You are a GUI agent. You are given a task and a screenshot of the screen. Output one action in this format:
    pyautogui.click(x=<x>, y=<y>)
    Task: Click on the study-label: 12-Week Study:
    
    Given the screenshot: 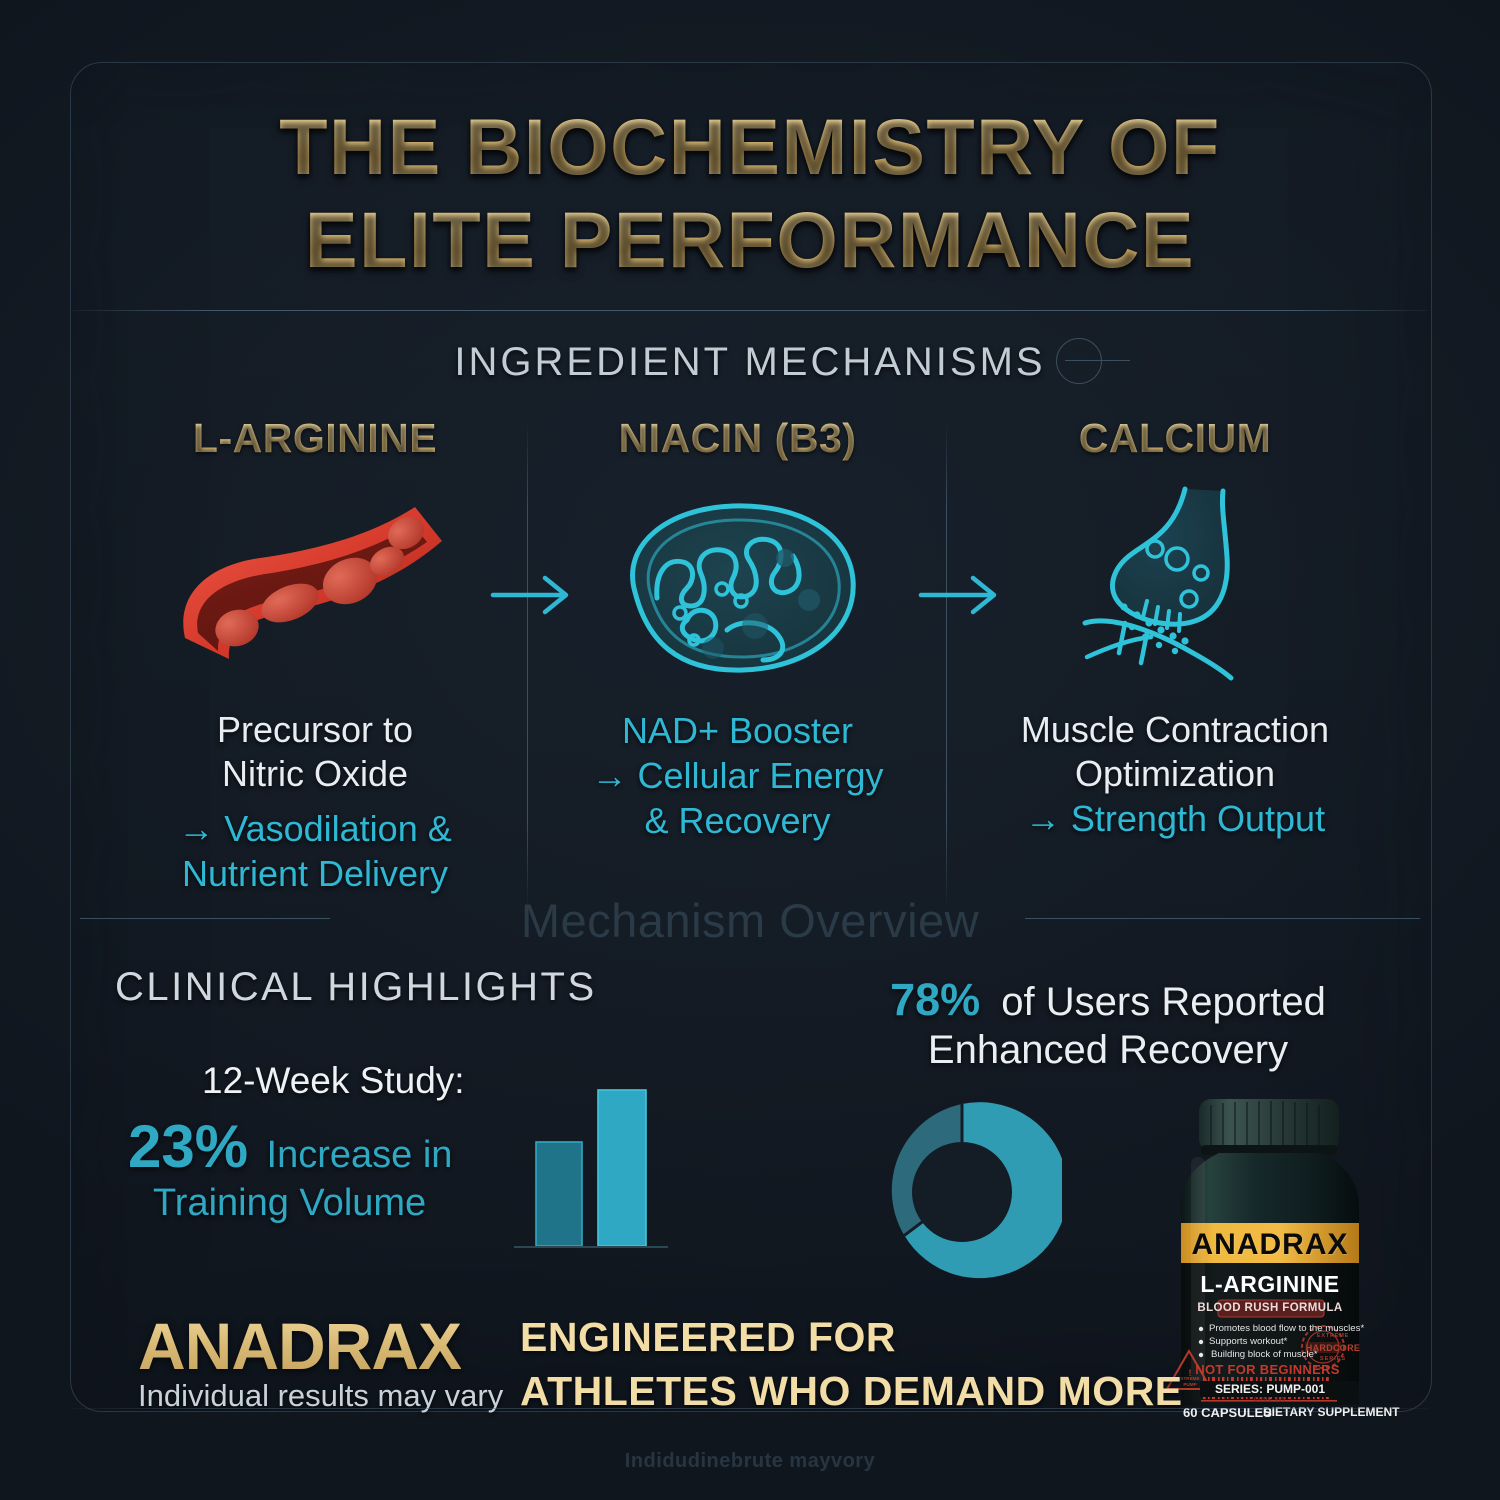 What is the action you would take?
    pyautogui.click(x=333, y=1080)
    